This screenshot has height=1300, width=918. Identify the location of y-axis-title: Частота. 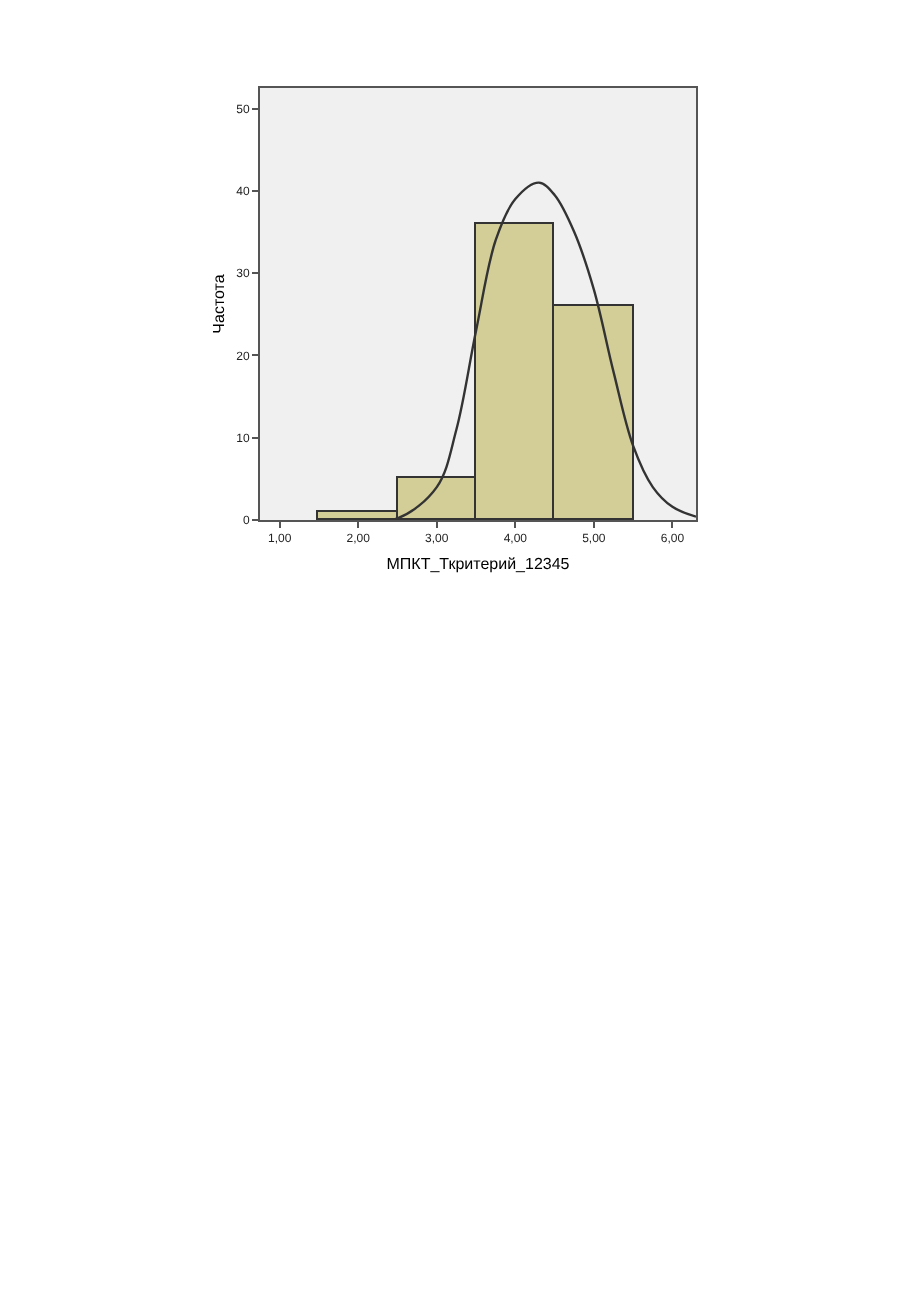
(218, 303).